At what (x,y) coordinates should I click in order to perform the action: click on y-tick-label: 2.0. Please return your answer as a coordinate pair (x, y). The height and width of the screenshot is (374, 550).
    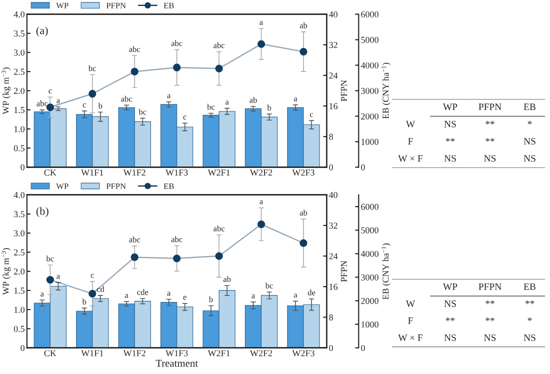
    Looking at the image, I should click on (19, 271).